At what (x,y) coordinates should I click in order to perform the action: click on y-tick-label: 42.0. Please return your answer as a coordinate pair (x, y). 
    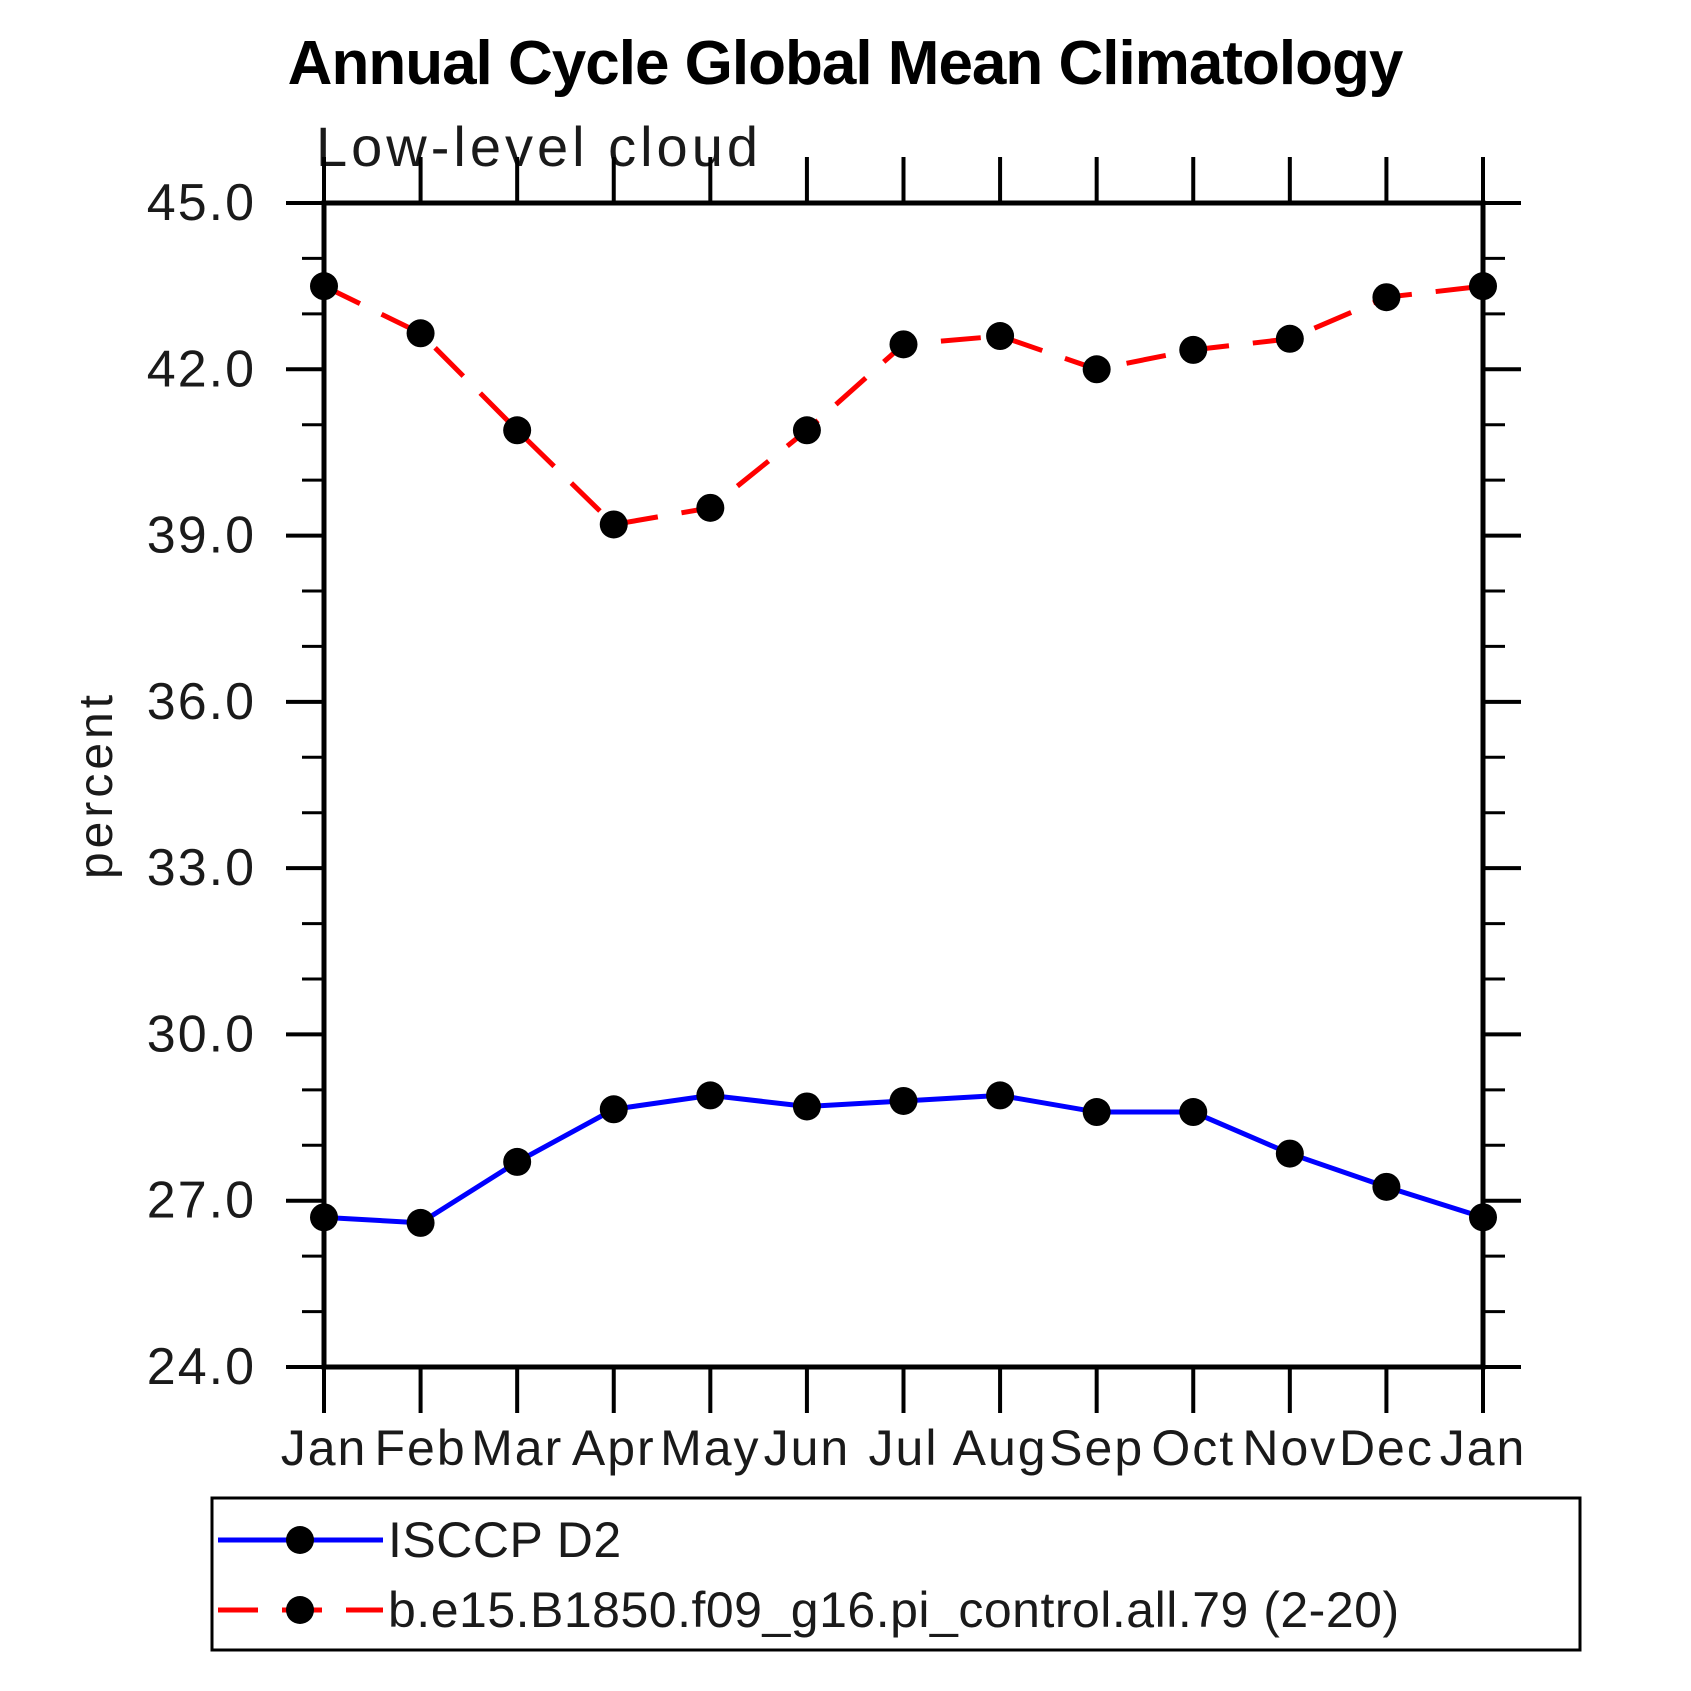
    Looking at the image, I should click on (201, 369).